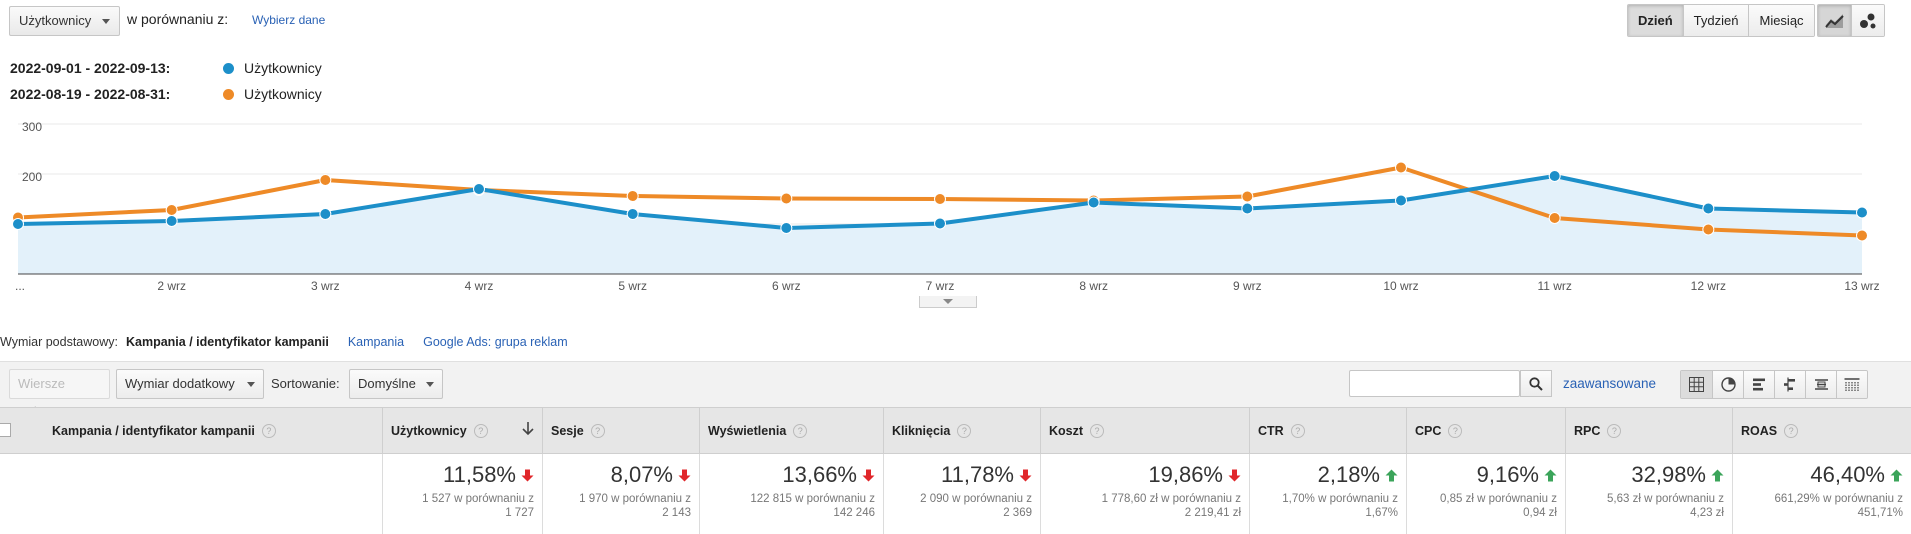 Image resolution: width=1911 pixels, height=534 pixels. Describe the element at coordinates (5, 430) in the screenshot. I see `select-all-checkbox` at that location.